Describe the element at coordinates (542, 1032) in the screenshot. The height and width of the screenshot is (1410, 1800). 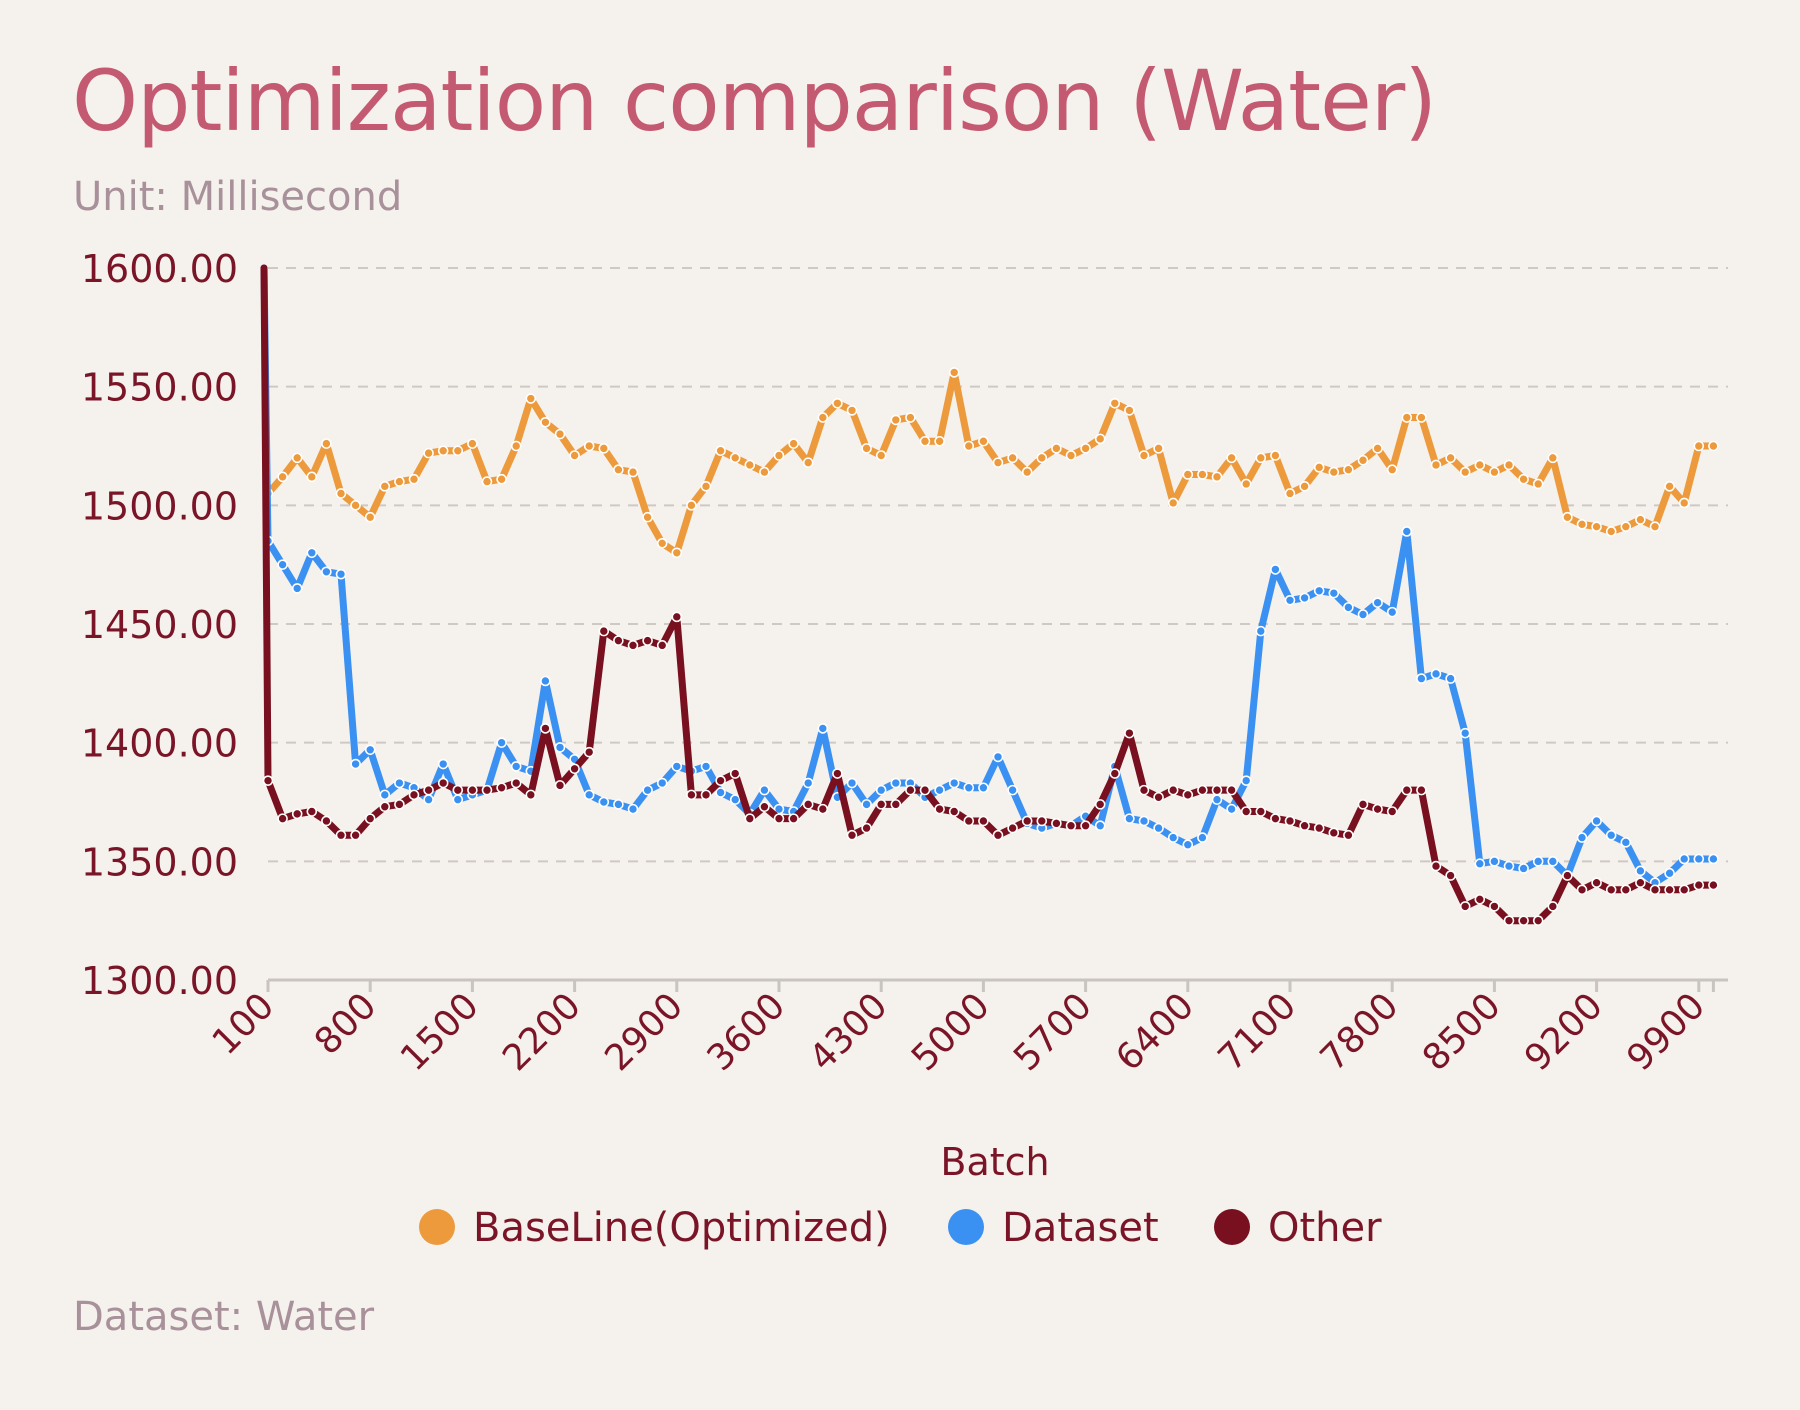
I see `x-tick-label: 2200` at that location.